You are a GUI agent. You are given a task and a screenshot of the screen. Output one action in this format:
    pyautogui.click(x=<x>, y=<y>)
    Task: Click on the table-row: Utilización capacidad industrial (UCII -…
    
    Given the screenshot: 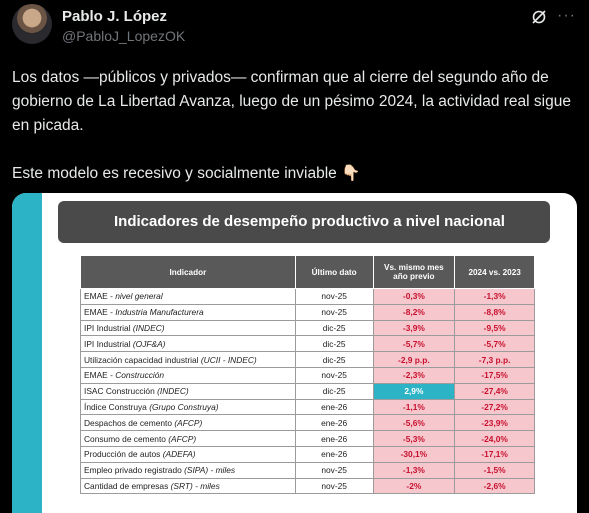 What is the action you would take?
    pyautogui.click(x=307, y=359)
    